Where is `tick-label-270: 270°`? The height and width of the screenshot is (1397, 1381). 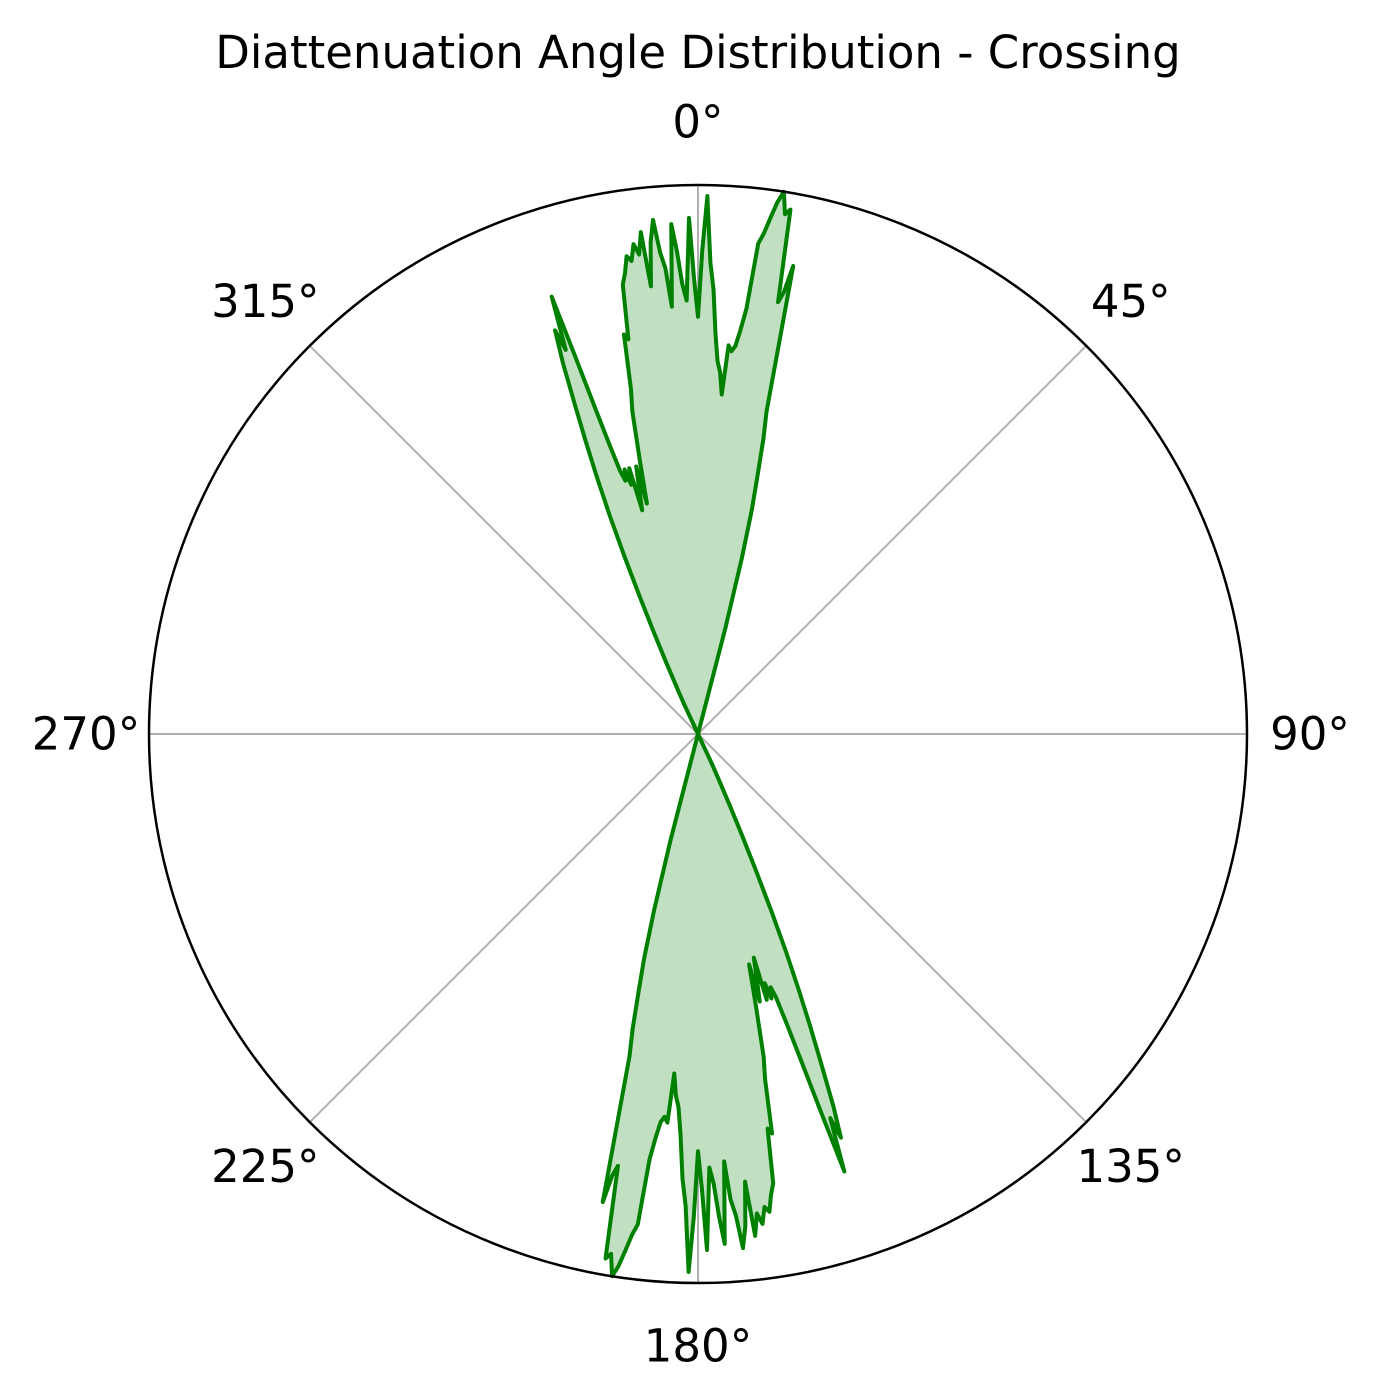
tick-label-270: 270° is located at coordinates (86, 734).